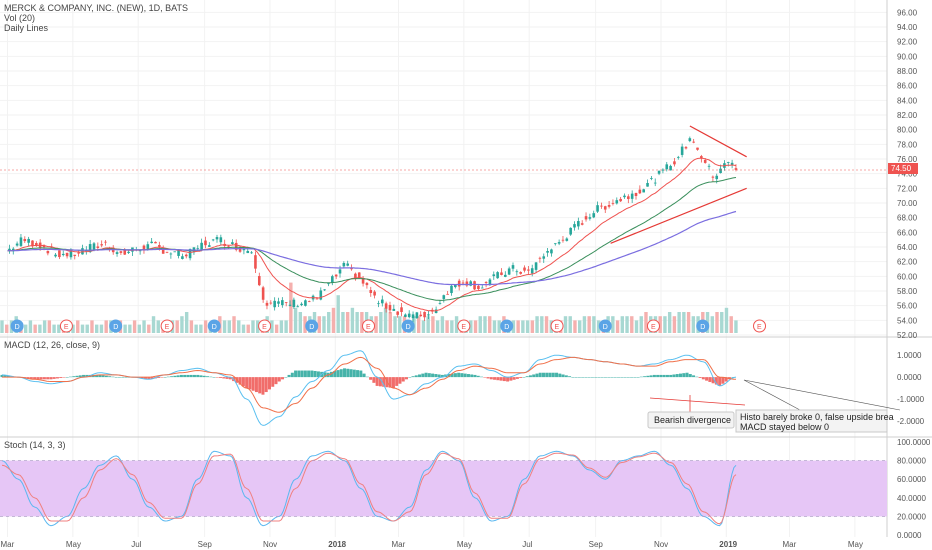  Describe the element at coordinates (907, 71) in the screenshot. I see `y-tick-label: 88.00` at that location.